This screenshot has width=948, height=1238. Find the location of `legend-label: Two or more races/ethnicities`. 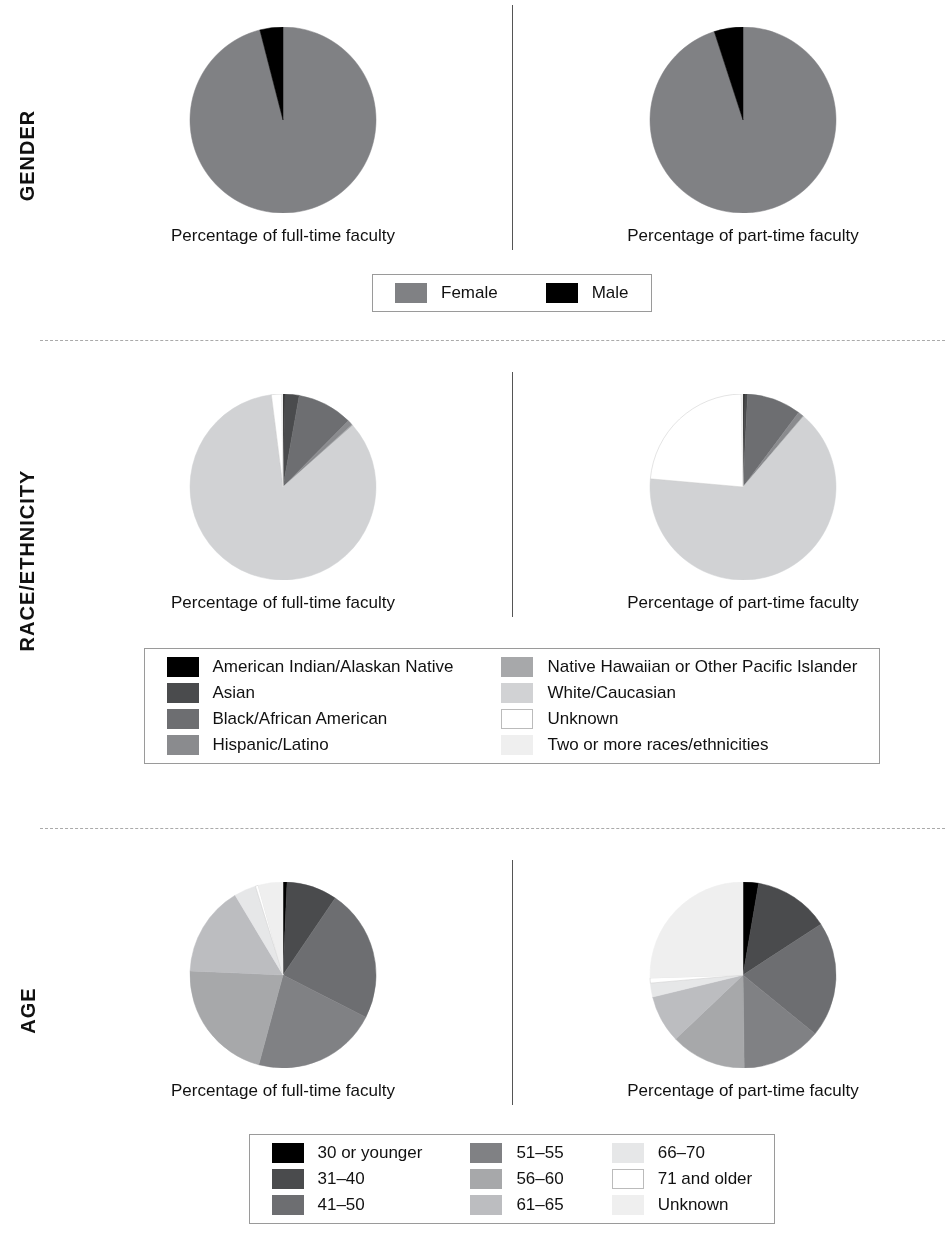

legend-label: Two or more races/ethnicities is located at coordinates (658, 745).